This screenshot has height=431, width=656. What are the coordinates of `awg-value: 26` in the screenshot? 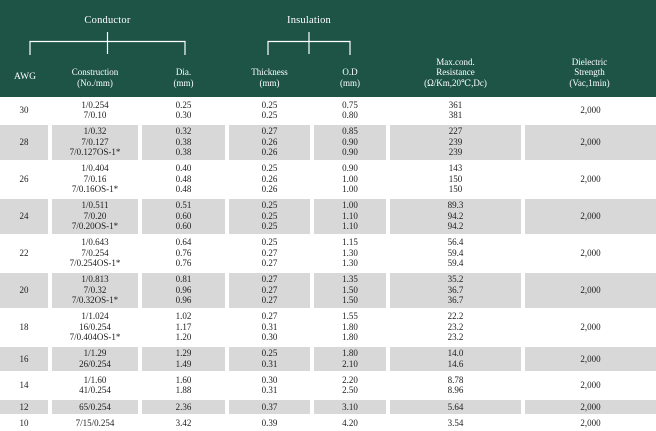 It's located at (24, 178).